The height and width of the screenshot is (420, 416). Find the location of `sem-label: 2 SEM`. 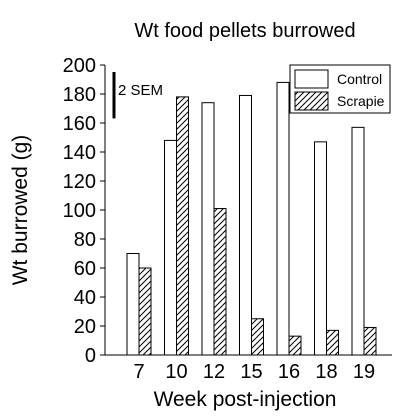

sem-label: 2 SEM is located at coordinates (140, 90).